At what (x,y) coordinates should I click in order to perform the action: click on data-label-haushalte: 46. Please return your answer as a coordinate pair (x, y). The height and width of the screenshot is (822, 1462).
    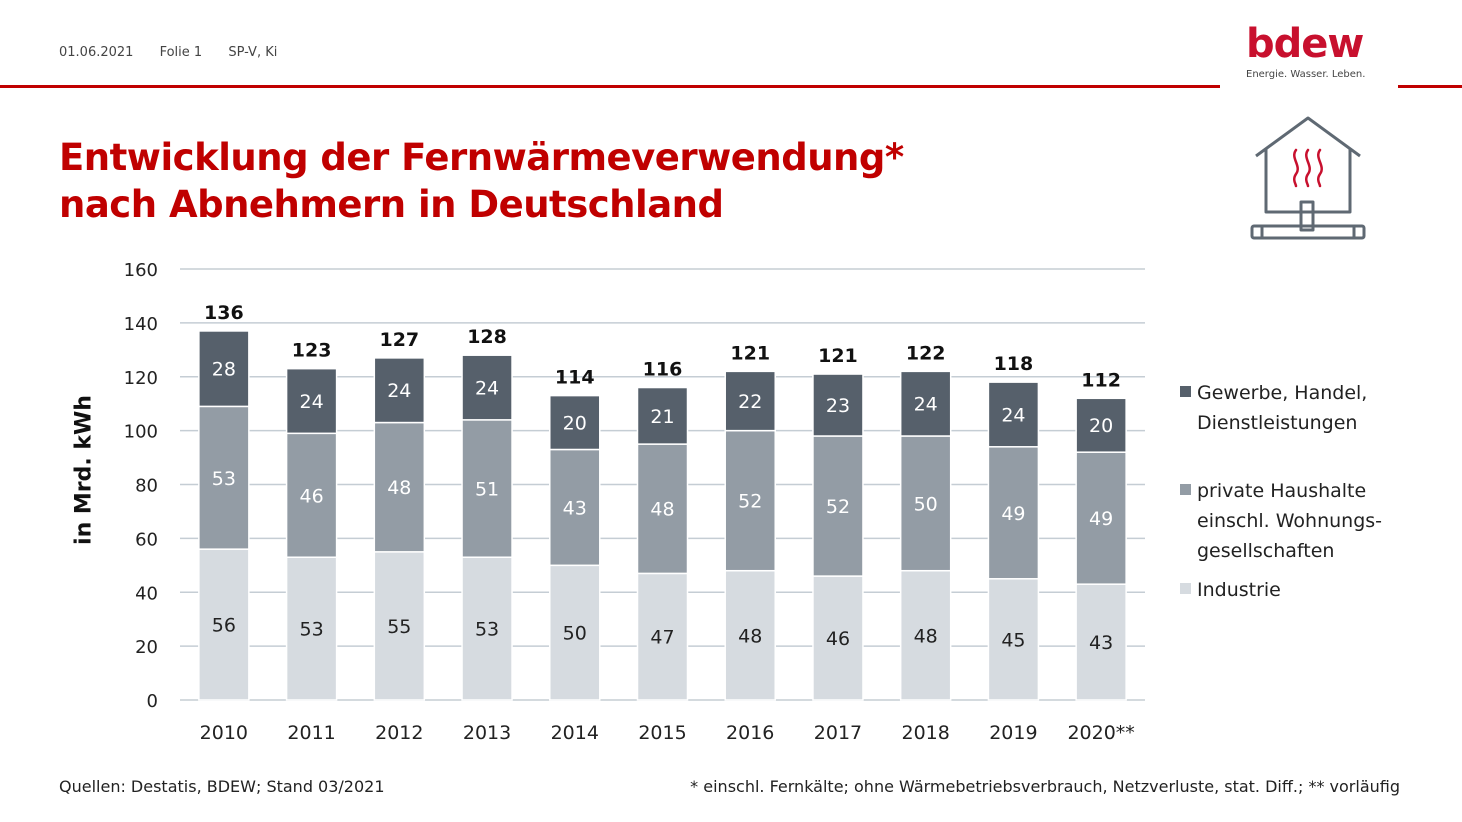
    Looking at the image, I should click on (311, 496).